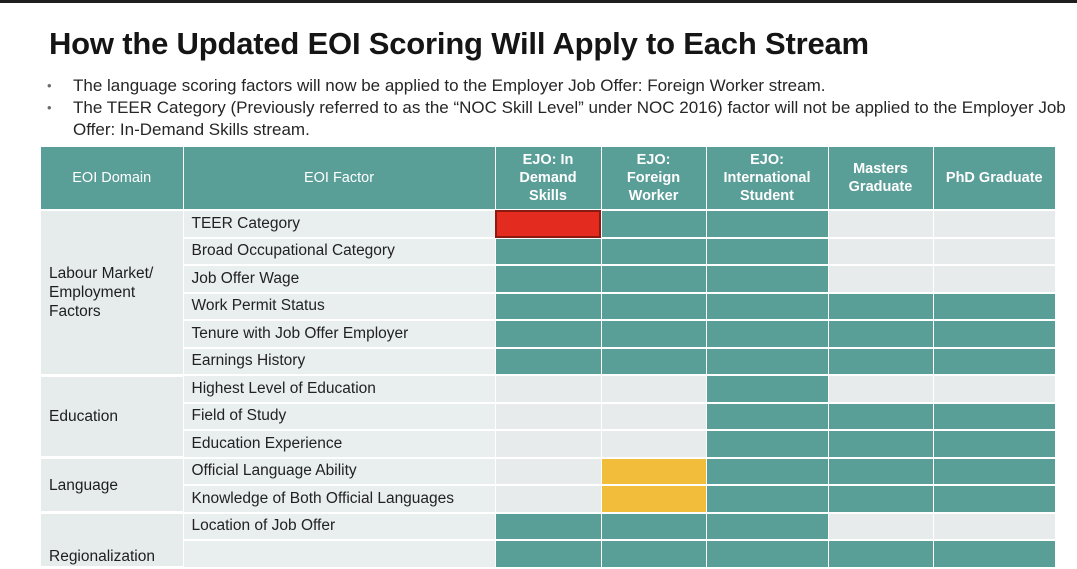 The height and width of the screenshot is (569, 1077). Describe the element at coordinates (339, 224) in the screenshot. I see `factor-cell: TEER Category` at that location.